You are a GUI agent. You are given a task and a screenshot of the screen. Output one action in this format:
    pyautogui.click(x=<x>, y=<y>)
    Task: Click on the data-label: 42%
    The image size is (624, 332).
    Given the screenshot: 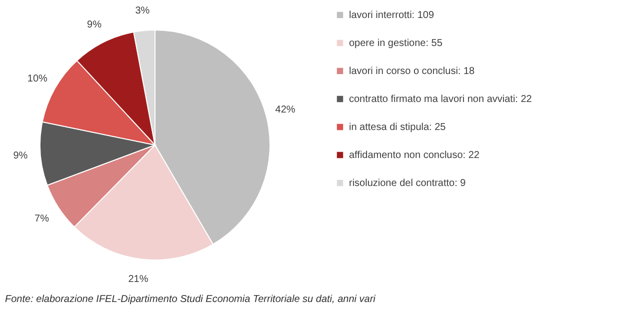 What is the action you would take?
    pyautogui.click(x=285, y=110)
    